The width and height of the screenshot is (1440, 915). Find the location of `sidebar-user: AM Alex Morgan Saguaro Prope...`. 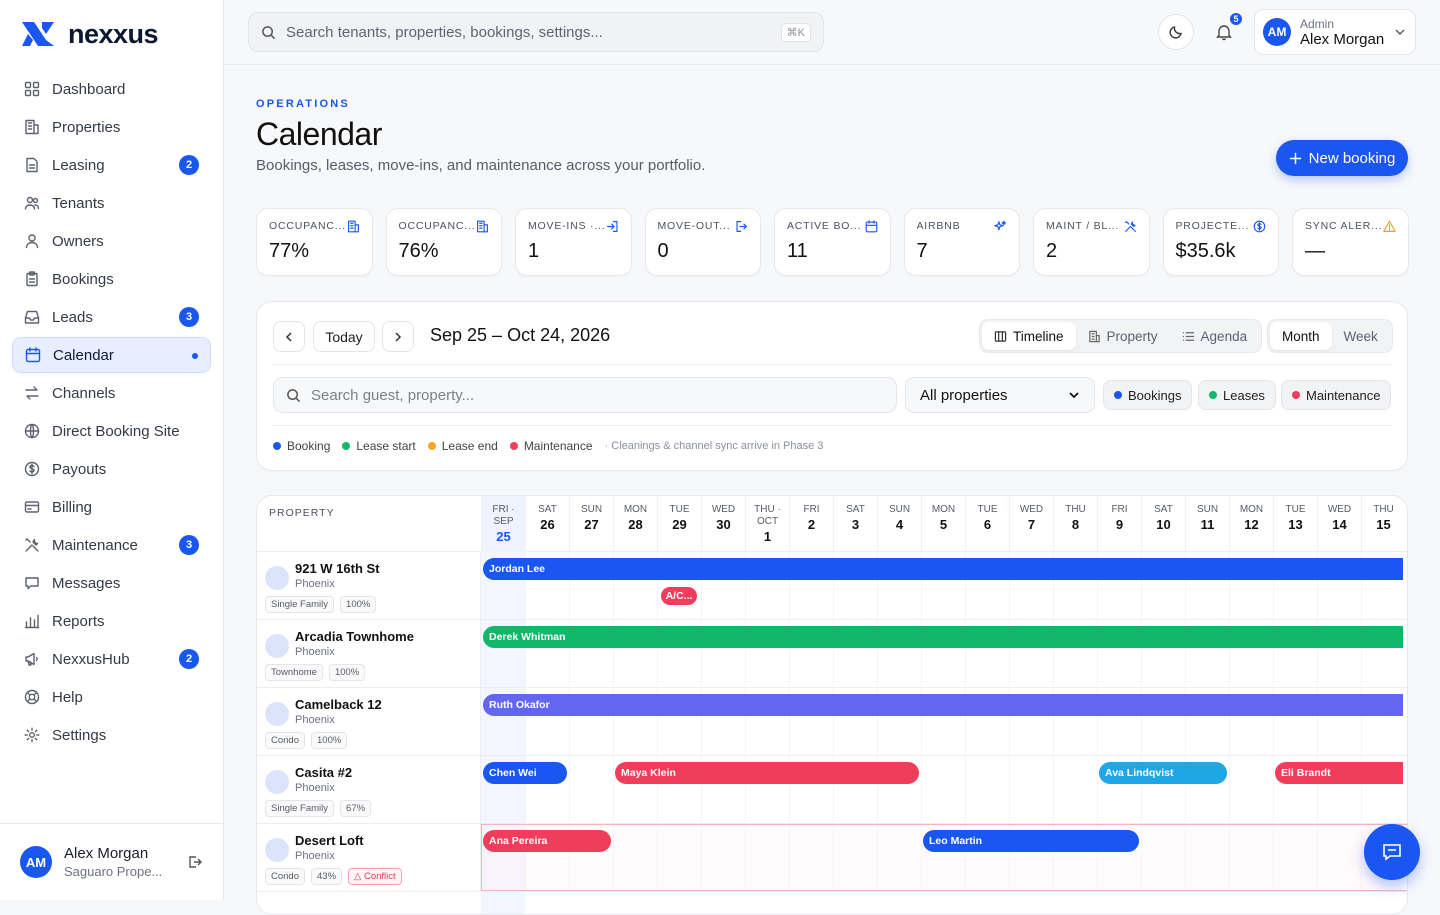

sidebar-user: AM Alex Morgan Saguaro Prope... is located at coordinates (111, 861).